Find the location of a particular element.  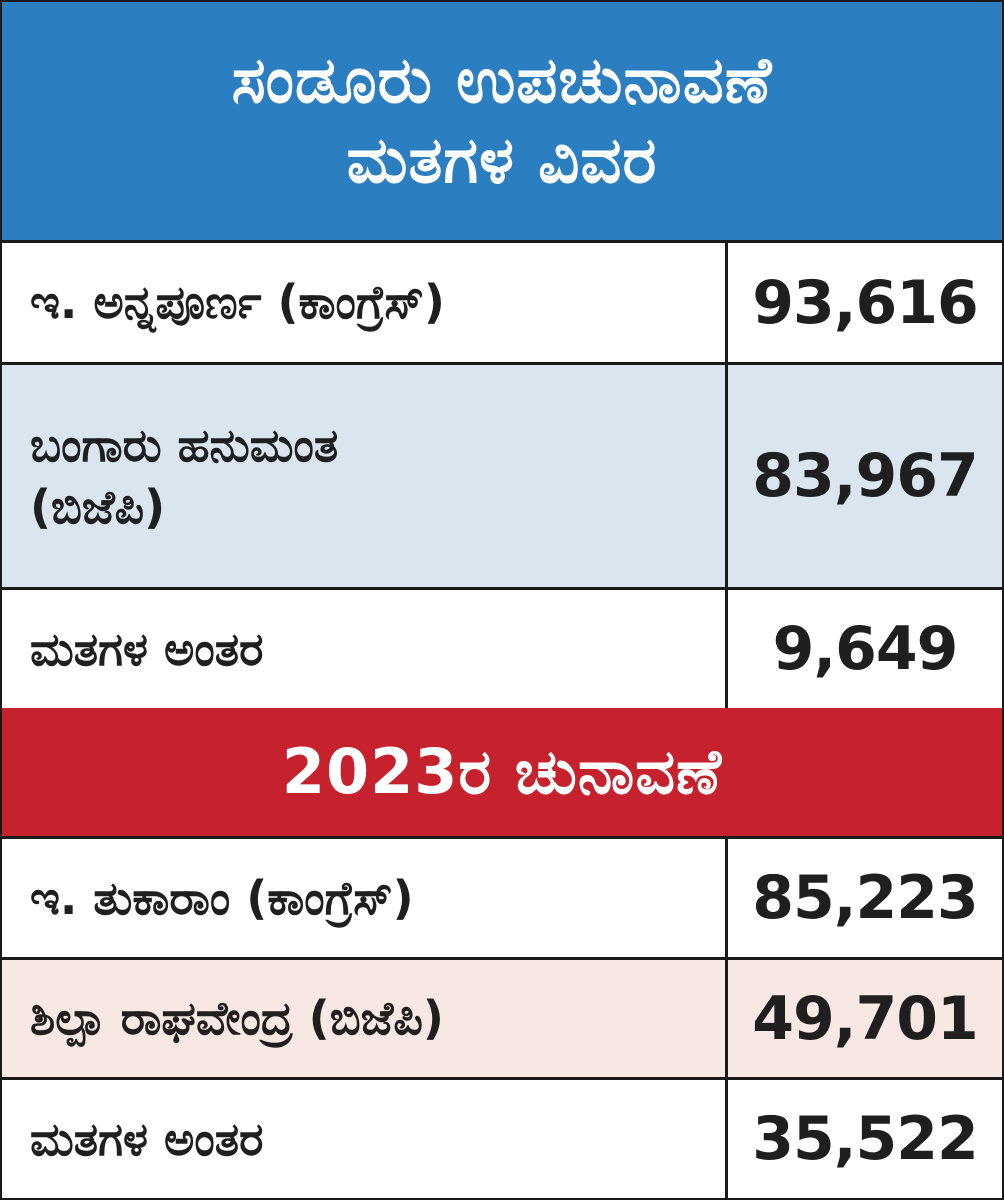

byelection-title-line2: ಮತಗಳ ವಿವರ is located at coordinates (502, 161).